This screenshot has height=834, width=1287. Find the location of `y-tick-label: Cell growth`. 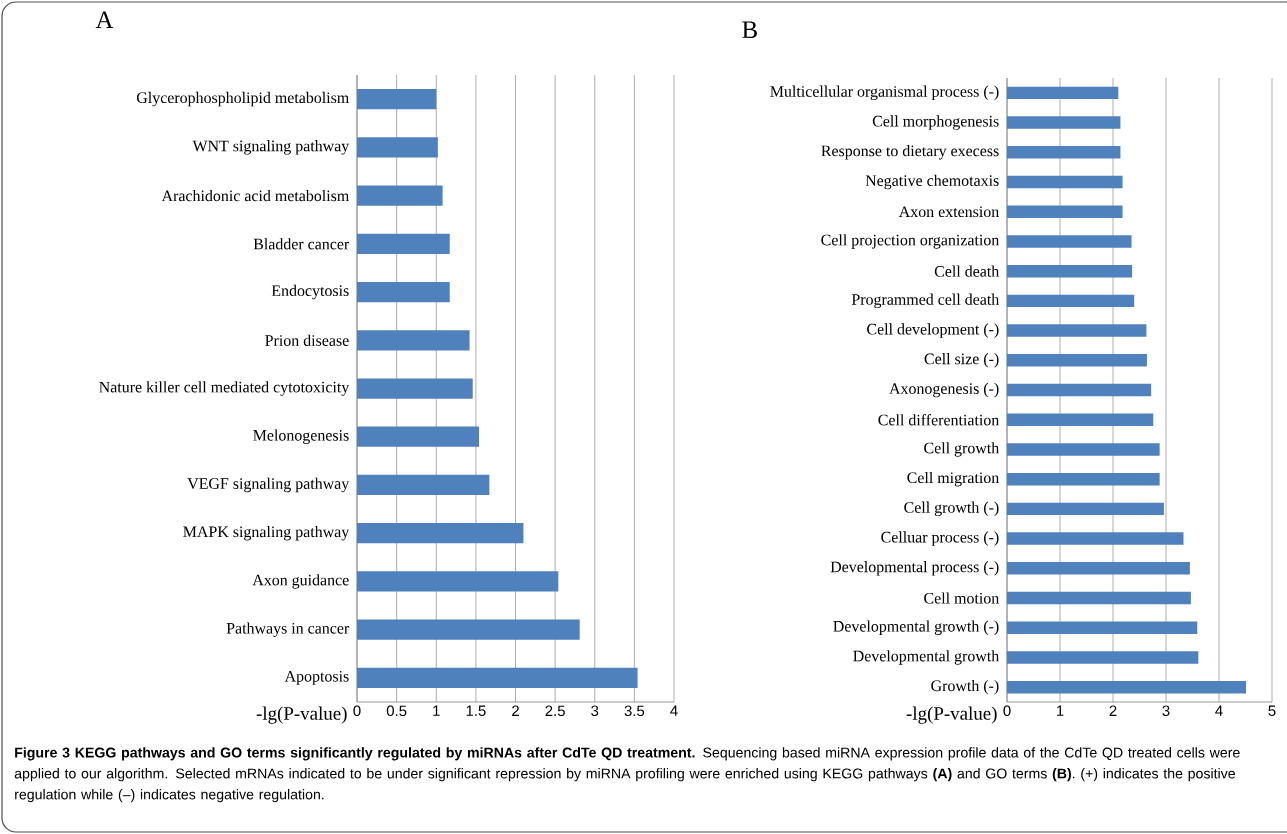

y-tick-label: Cell growth is located at coordinates (962, 449).